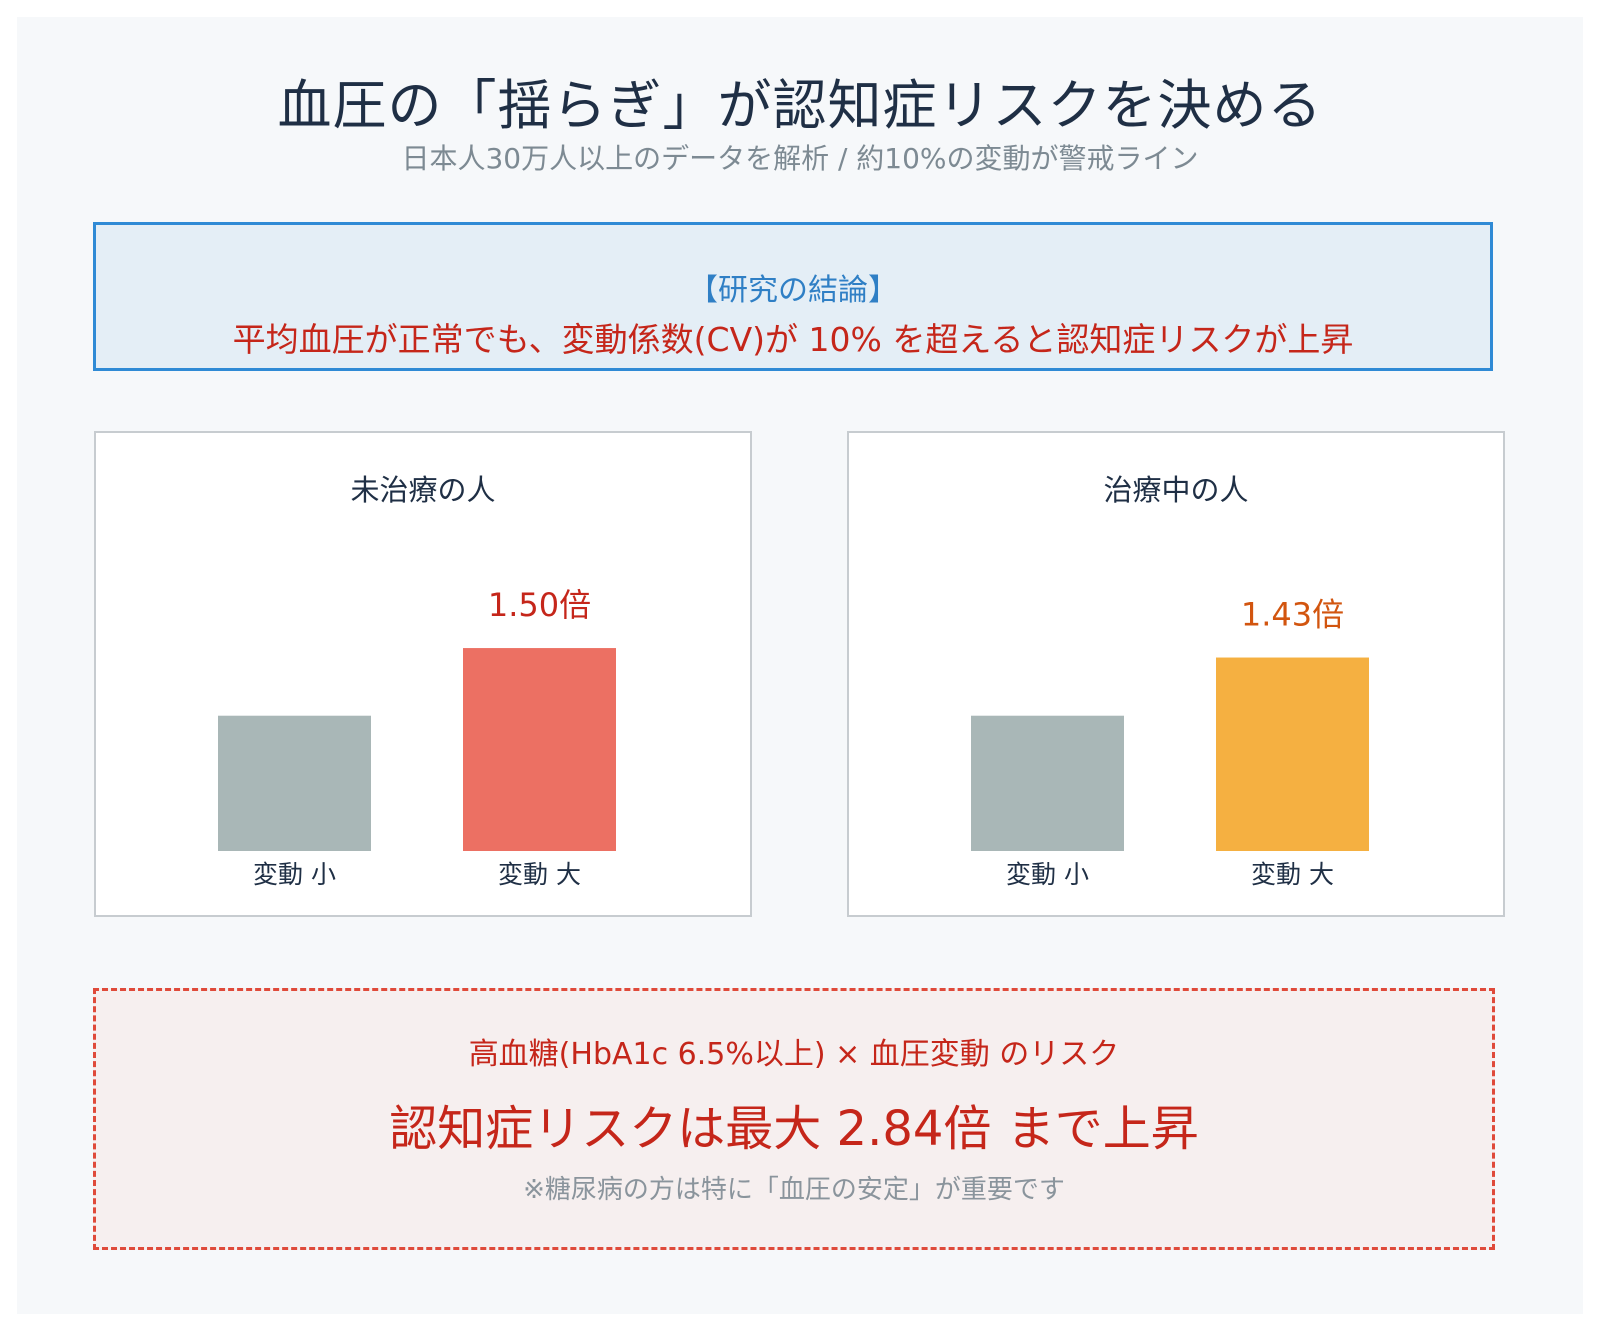  I want to click on conclusion-heading: 【研究の結論】, so click(793, 290).